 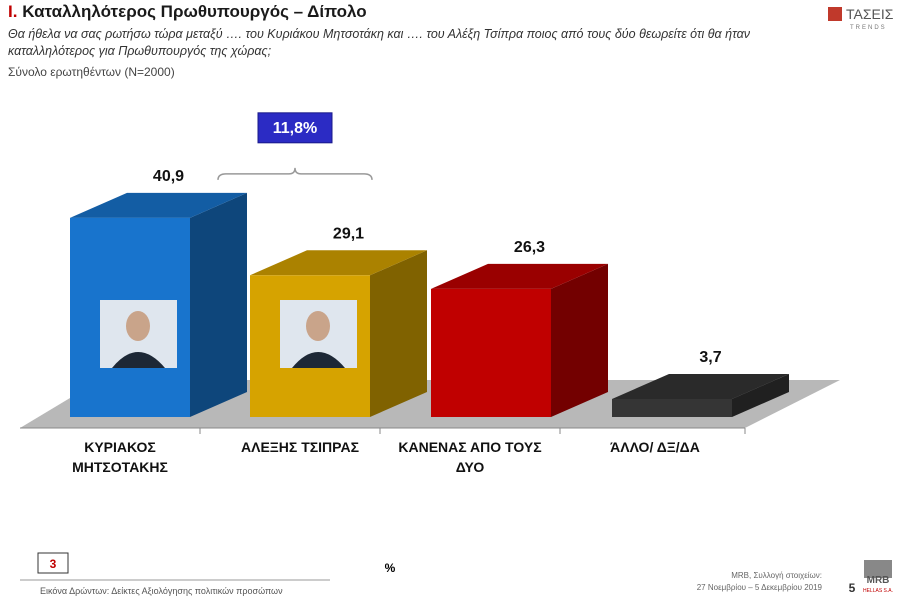 I want to click on logo-sub: TRENDS, so click(x=868, y=28).